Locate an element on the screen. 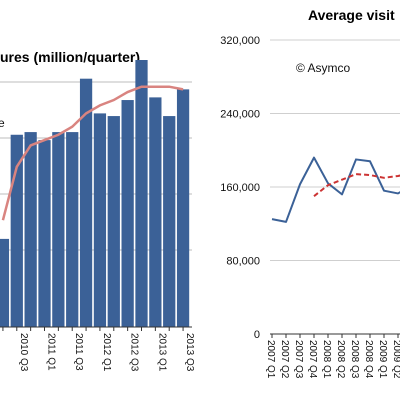 The width and height of the screenshot is (400, 400). right-ytick-label: 240,000 is located at coordinates (240, 115).